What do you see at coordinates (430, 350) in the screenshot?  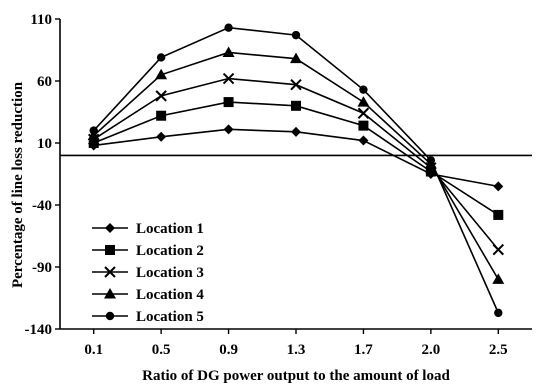 I see `x-tick-label: 2.0` at bounding box center [430, 350].